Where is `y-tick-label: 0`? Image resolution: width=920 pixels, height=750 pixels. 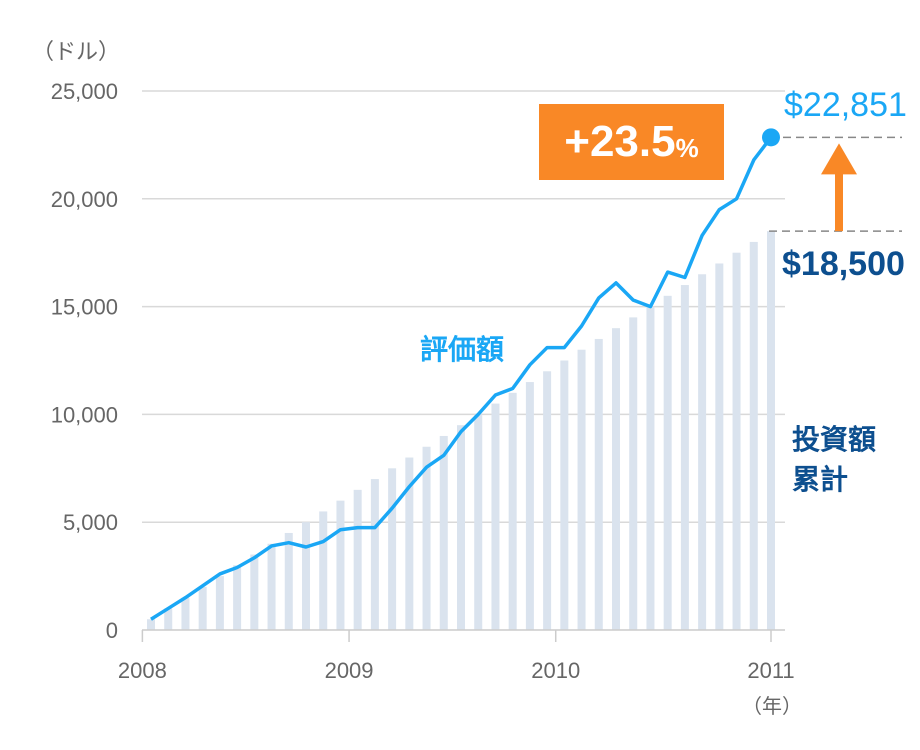
y-tick-label: 0 is located at coordinates (112, 630).